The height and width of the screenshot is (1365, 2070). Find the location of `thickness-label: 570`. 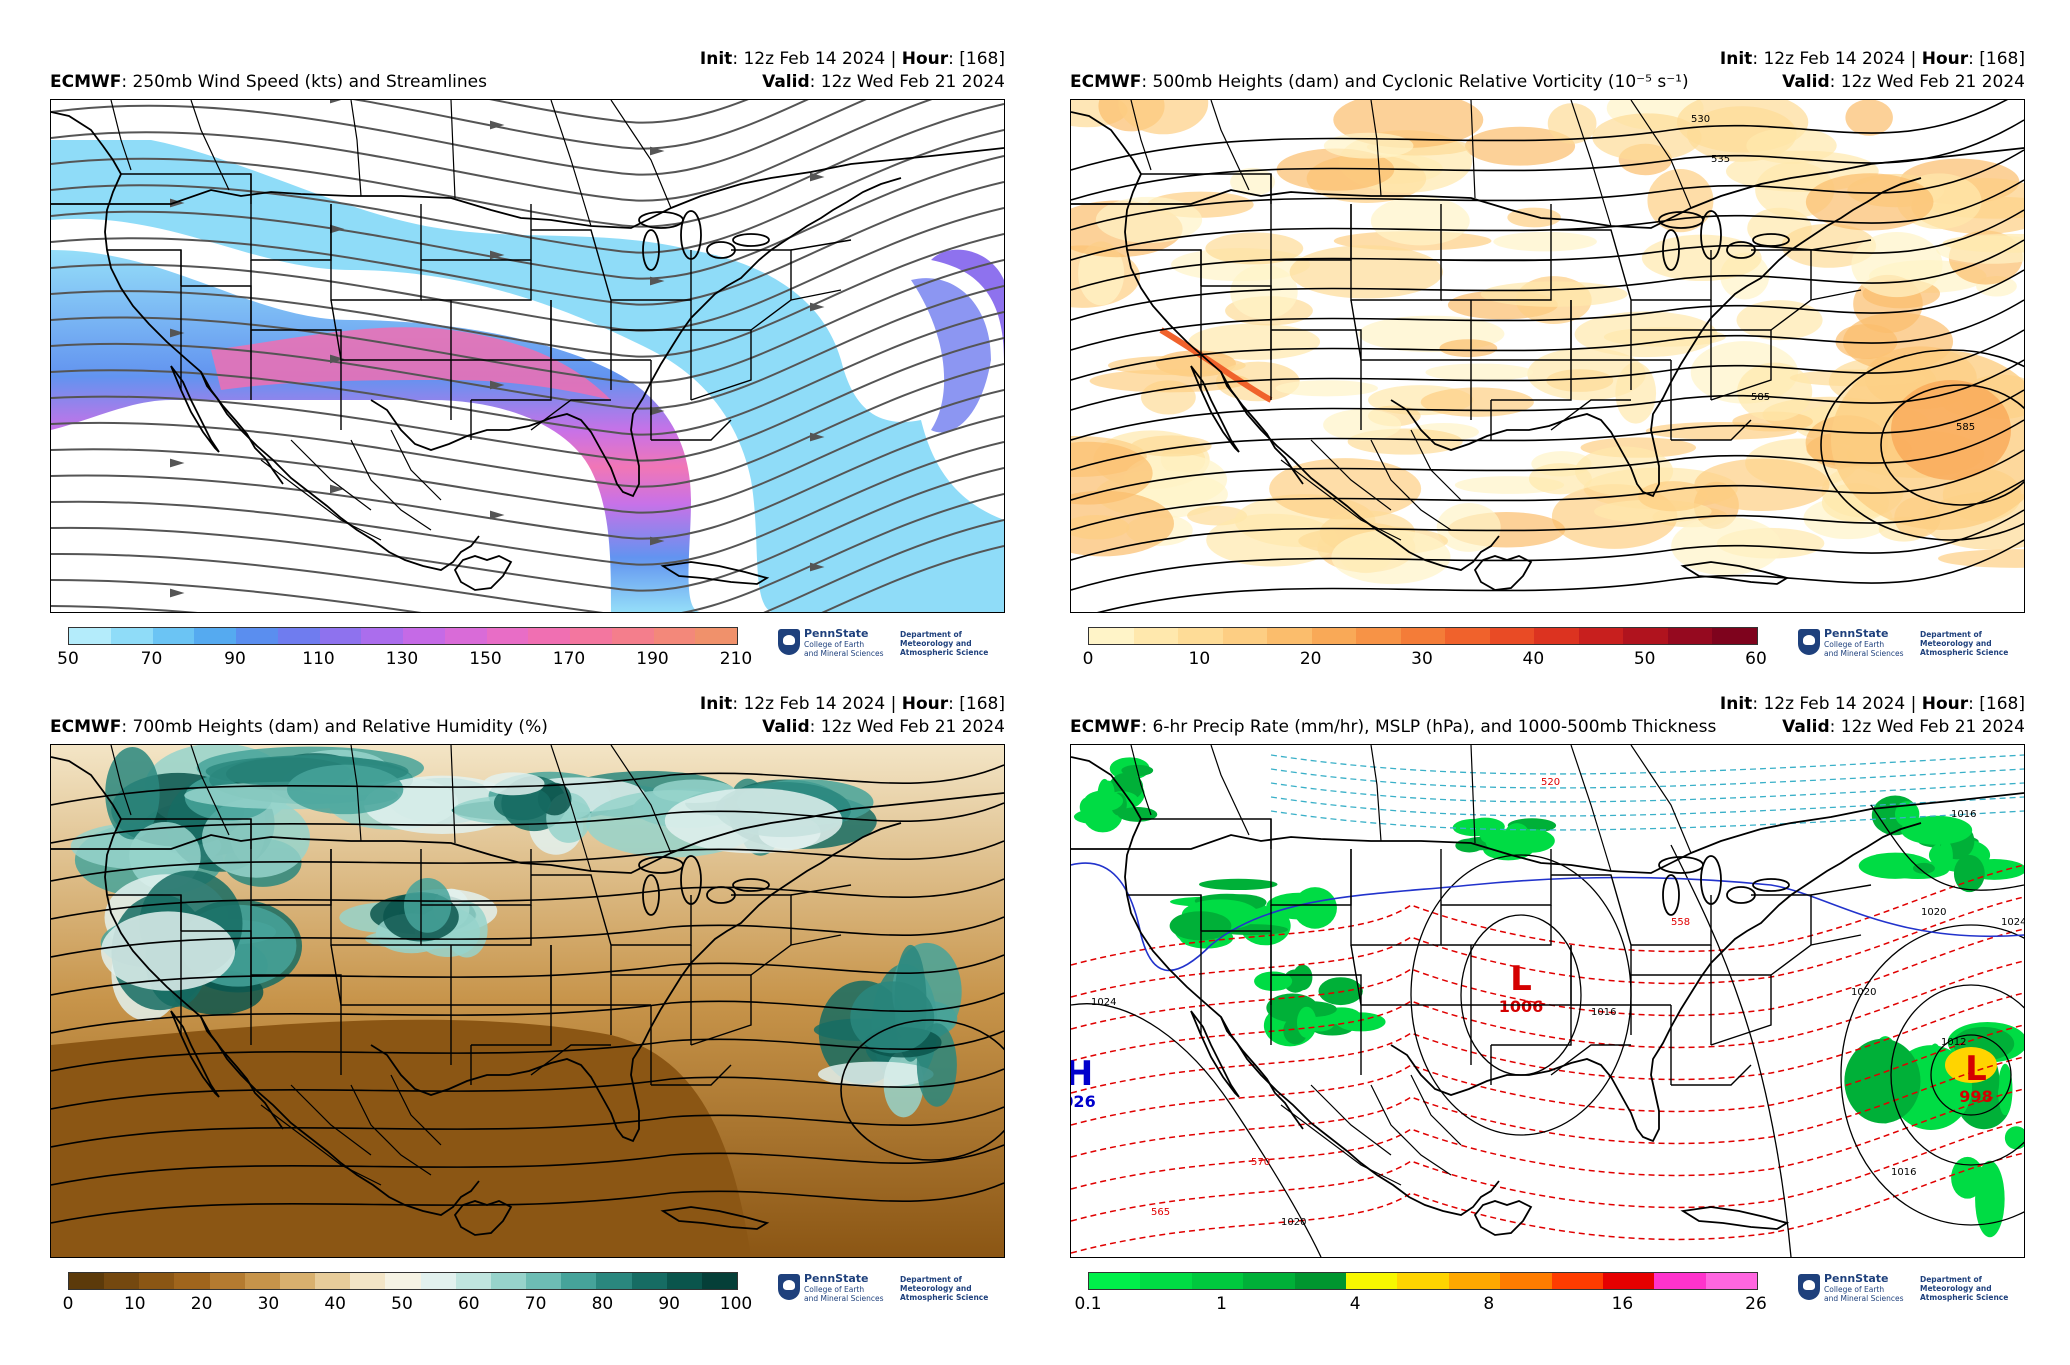

thickness-label: 570 is located at coordinates (1260, 1162).